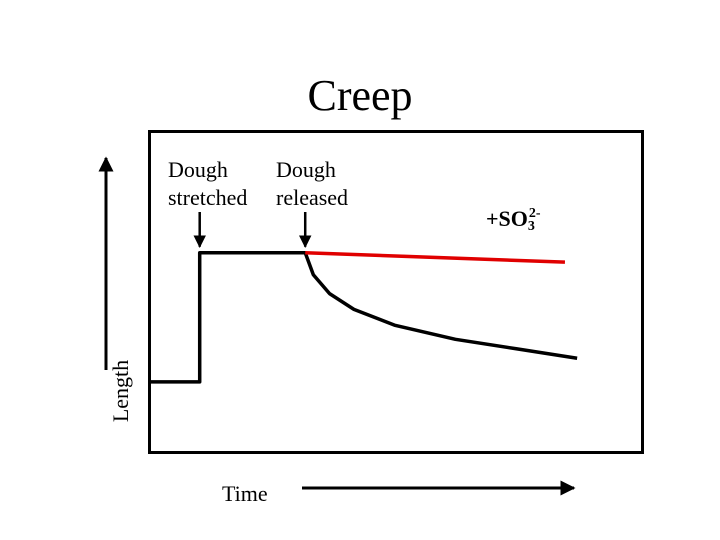  I want to click on annotation-dough-stretched: Dough stretched, so click(207, 184).